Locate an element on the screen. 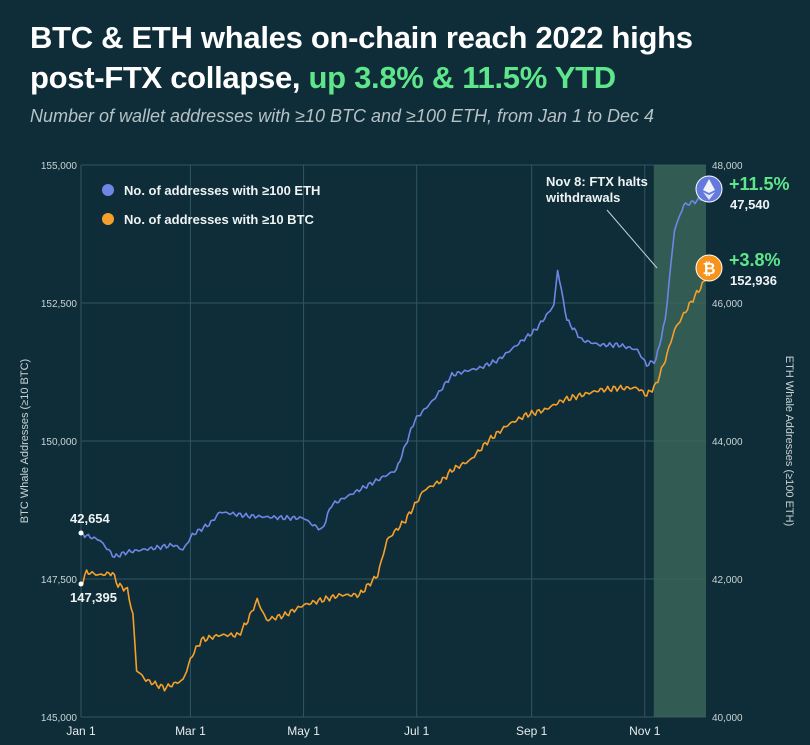  title-line-2: post-FTX collapse, up 3.8% & 11.5% YTD is located at coordinates (420, 78).